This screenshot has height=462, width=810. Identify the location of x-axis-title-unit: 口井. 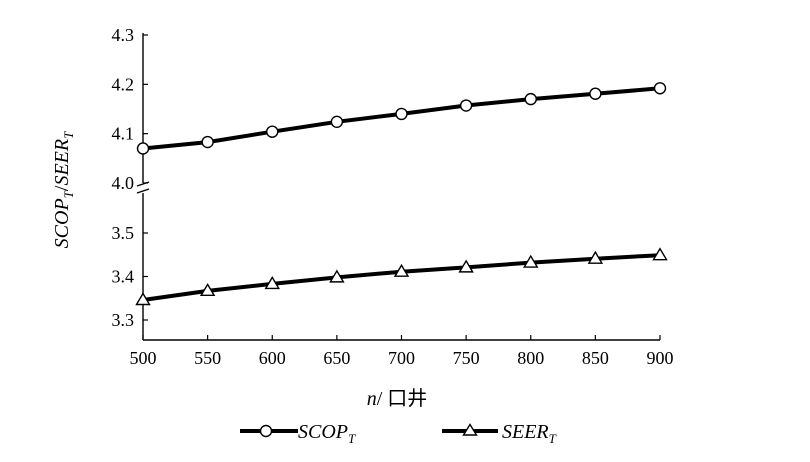
(407, 398).